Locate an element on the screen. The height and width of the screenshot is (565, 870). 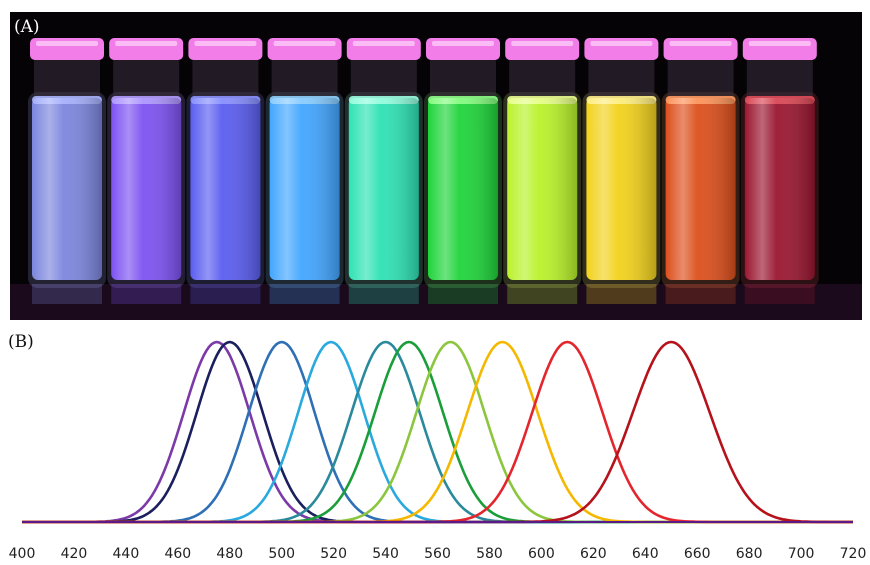
x-tick-label: 540 is located at coordinates (385, 554).